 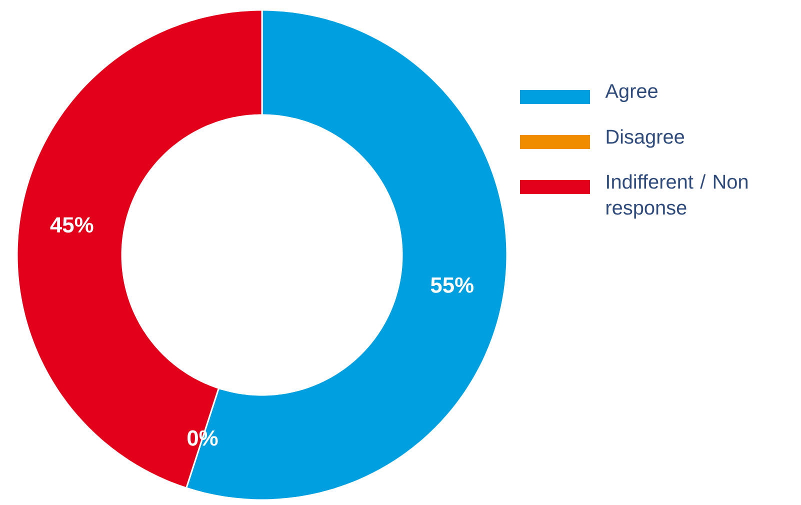 I want to click on data-label: 55%, so click(x=452, y=285).